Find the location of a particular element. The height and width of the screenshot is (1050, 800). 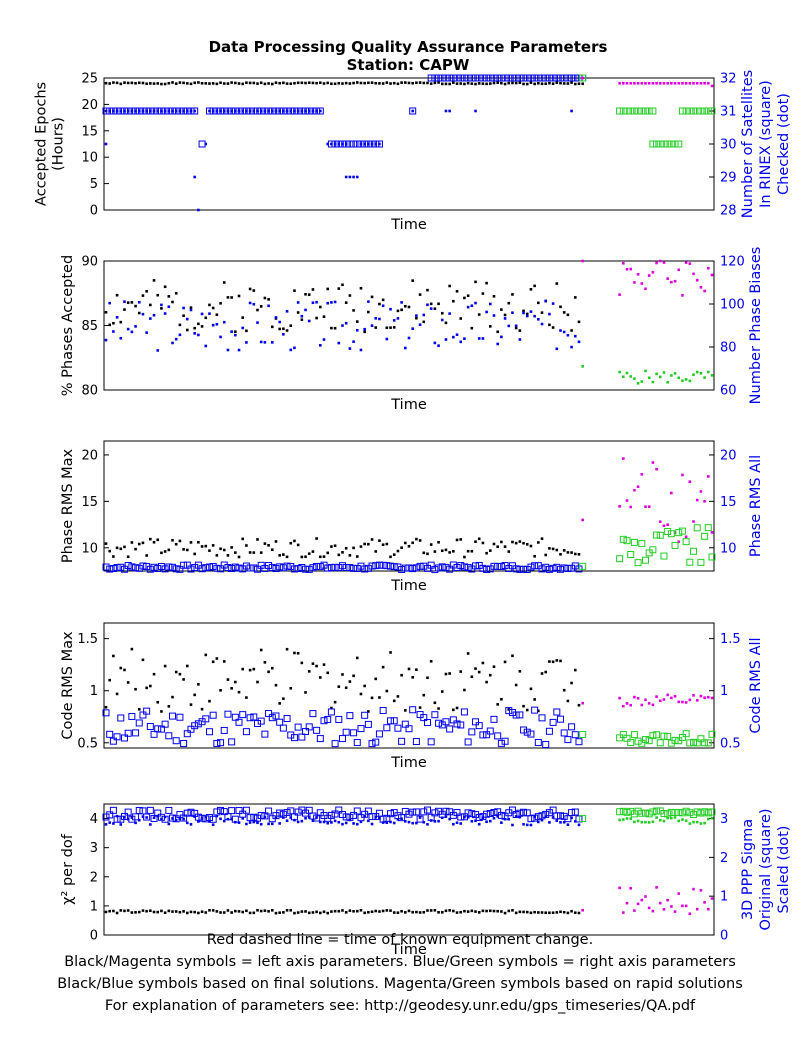

left-axis-label: Accepted Epochs is located at coordinates (42, 144).